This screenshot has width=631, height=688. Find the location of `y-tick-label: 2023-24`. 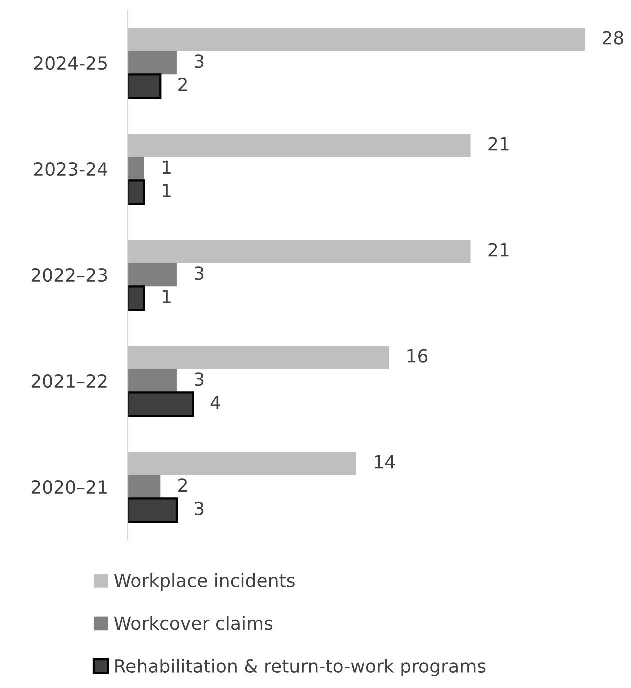

y-tick-label: 2023-24 is located at coordinates (71, 169).